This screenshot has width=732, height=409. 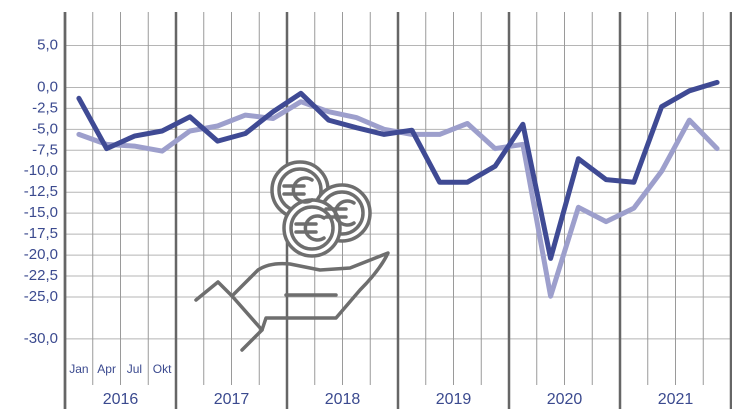 What do you see at coordinates (47, 44) in the screenshot?
I see `y-tick-label: 5,0` at bounding box center [47, 44].